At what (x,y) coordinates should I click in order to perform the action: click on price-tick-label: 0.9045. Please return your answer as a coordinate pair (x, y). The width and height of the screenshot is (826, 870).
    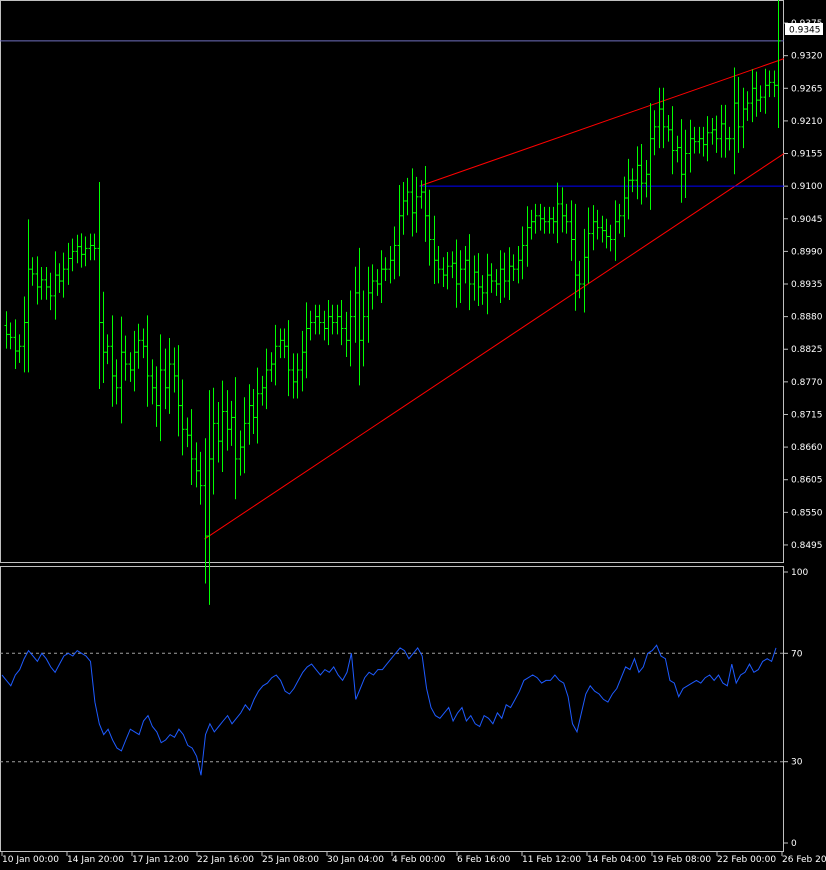
    Looking at the image, I should click on (807, 220).